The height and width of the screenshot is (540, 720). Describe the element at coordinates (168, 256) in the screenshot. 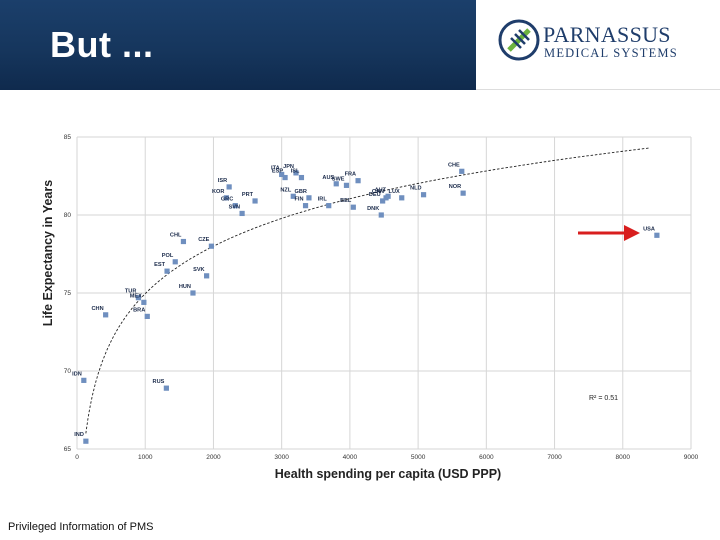

I see `point-label-pol: POL` at that location.